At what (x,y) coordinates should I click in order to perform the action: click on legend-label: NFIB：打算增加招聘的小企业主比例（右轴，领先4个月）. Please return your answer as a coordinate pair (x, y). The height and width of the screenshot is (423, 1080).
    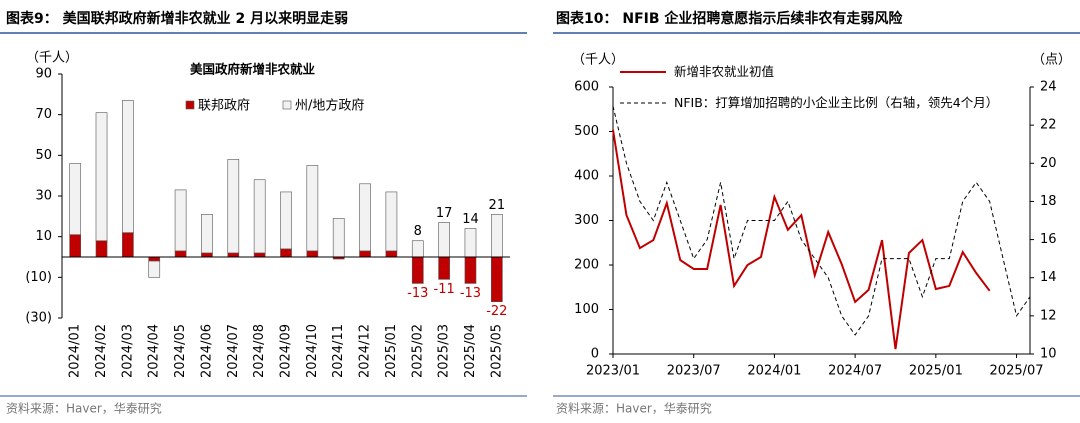
    Looking at the image, I should click on (836, 102).